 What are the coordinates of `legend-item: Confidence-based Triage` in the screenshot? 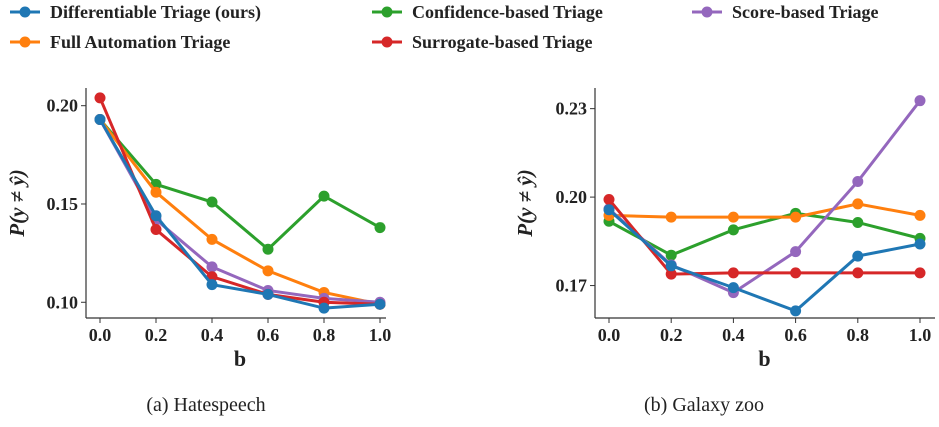 It's located at (487, 12).